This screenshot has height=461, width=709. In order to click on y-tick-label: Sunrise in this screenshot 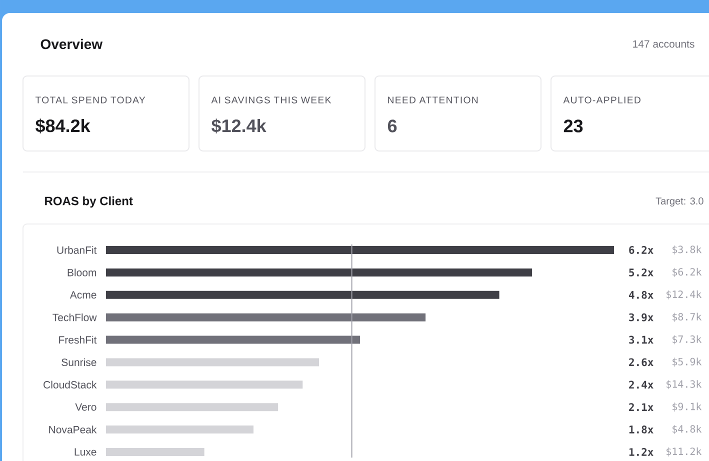, I will do `click(79, 362)`.